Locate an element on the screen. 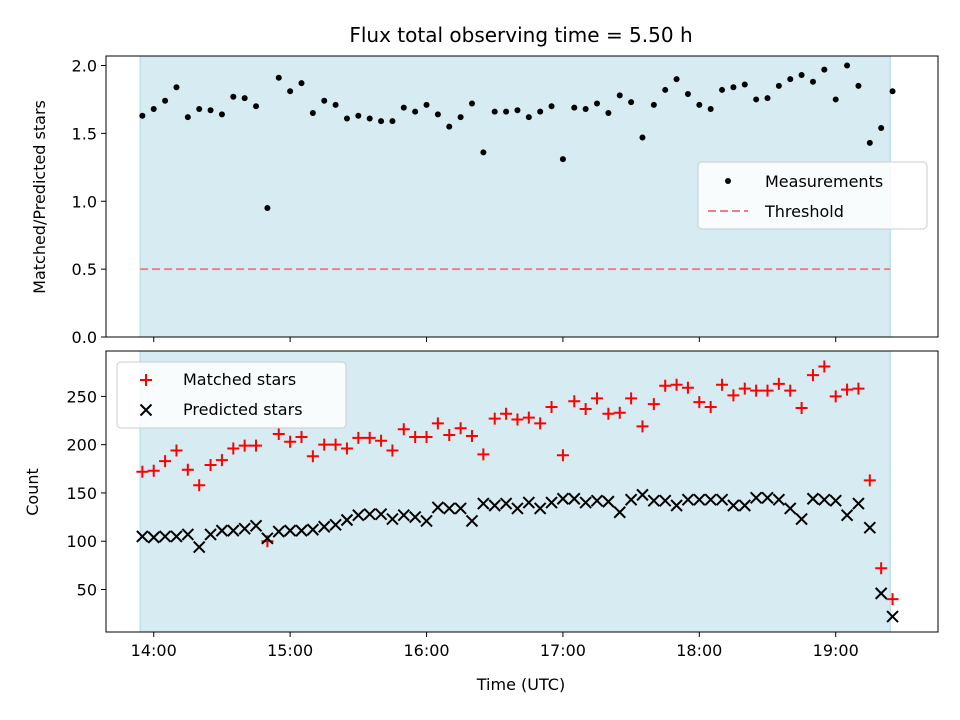  top-legend-box is located at coordinates (812, 195).